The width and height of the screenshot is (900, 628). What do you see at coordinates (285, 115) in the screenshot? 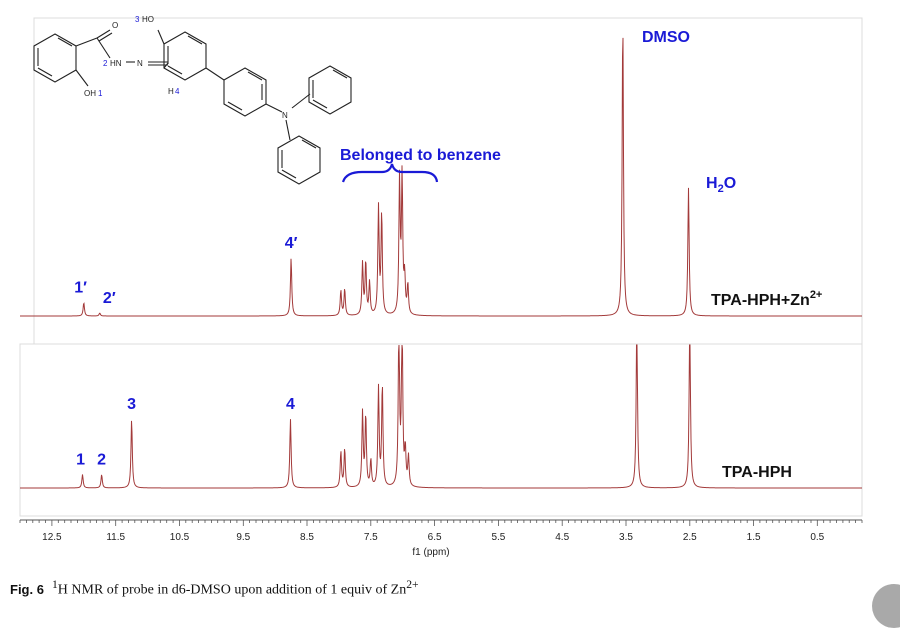
I see `atom-label-n-amine: N` at bounding box center [285, 115].